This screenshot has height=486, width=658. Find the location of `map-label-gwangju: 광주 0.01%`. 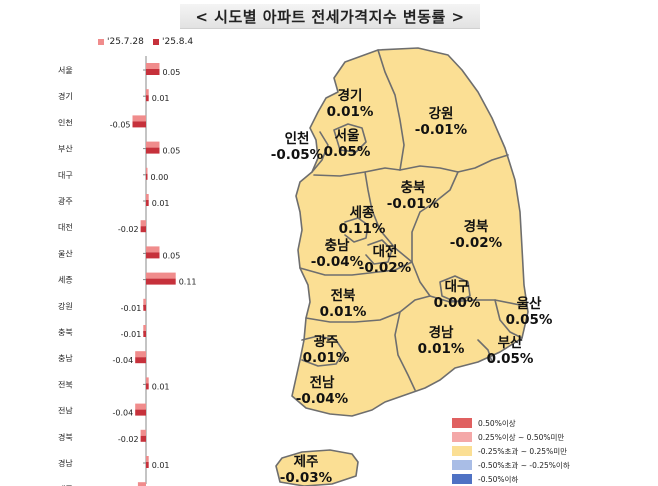

map-label-gwangju: 광주 0.01% is located at coordinates (326, 350).